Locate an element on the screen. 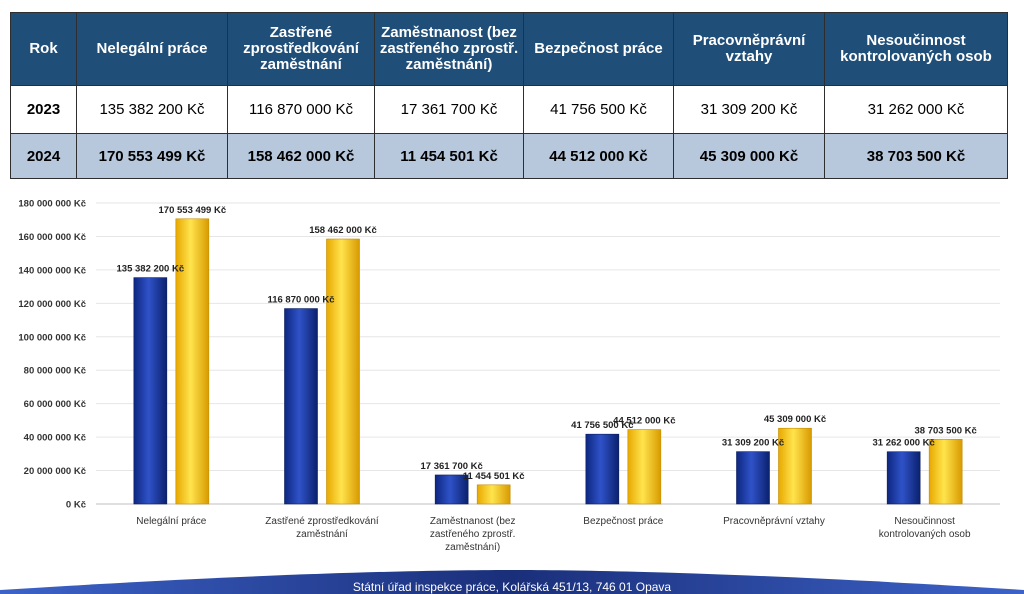  value-cell: 170 553 499 Kč is located at coordinates (152, 156).